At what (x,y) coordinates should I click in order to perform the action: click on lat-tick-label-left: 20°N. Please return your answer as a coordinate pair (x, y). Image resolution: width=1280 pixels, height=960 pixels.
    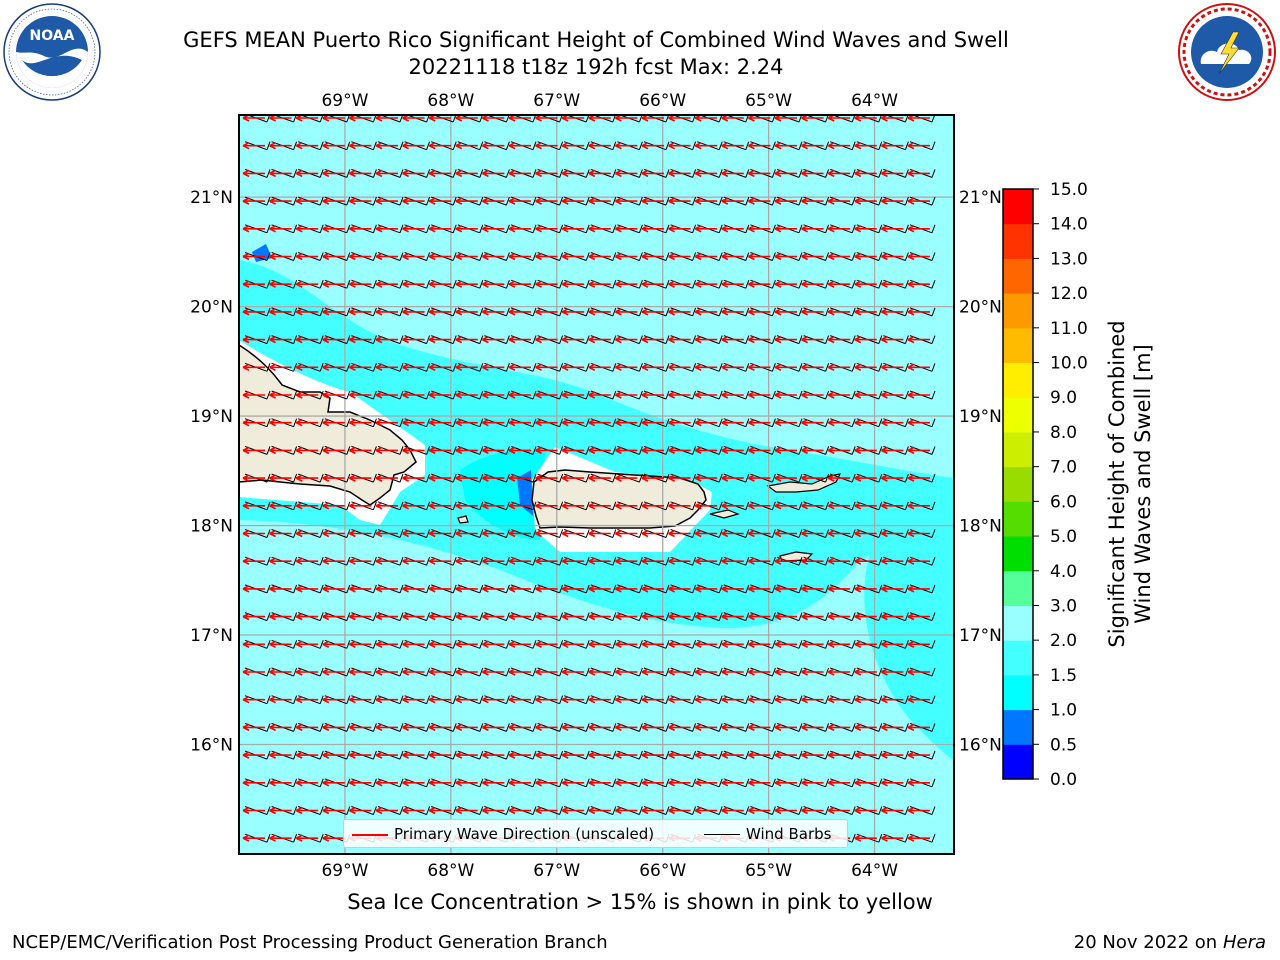
    Looking at the image, I should click on (211, 308).